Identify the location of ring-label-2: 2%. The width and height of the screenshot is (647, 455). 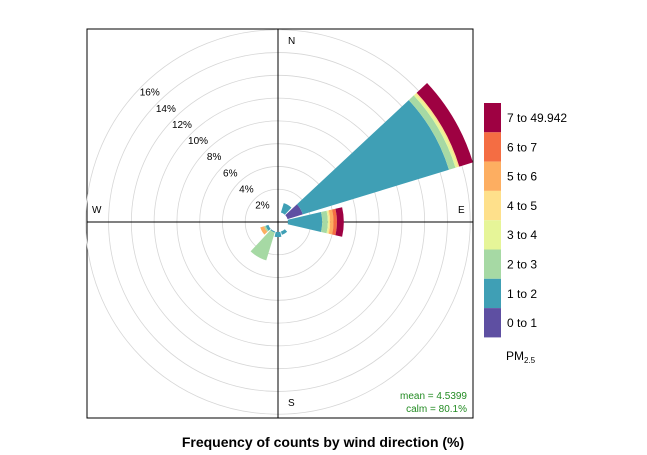
(262, 205).